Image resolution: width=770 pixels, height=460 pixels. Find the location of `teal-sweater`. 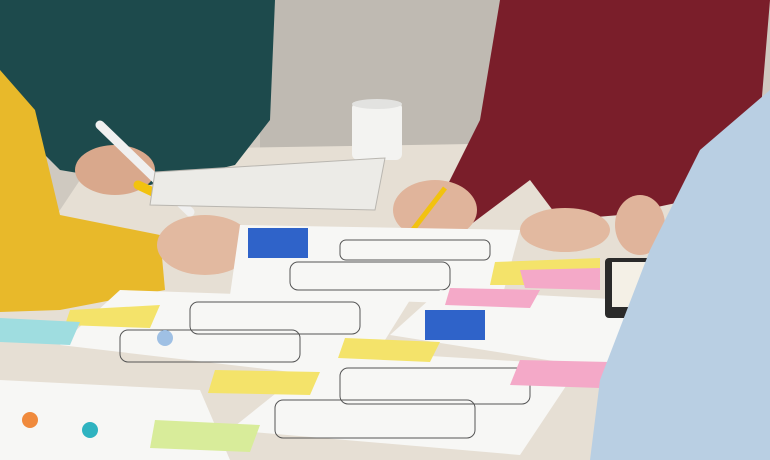

teal-sweater is located at coordinates (137, 92).